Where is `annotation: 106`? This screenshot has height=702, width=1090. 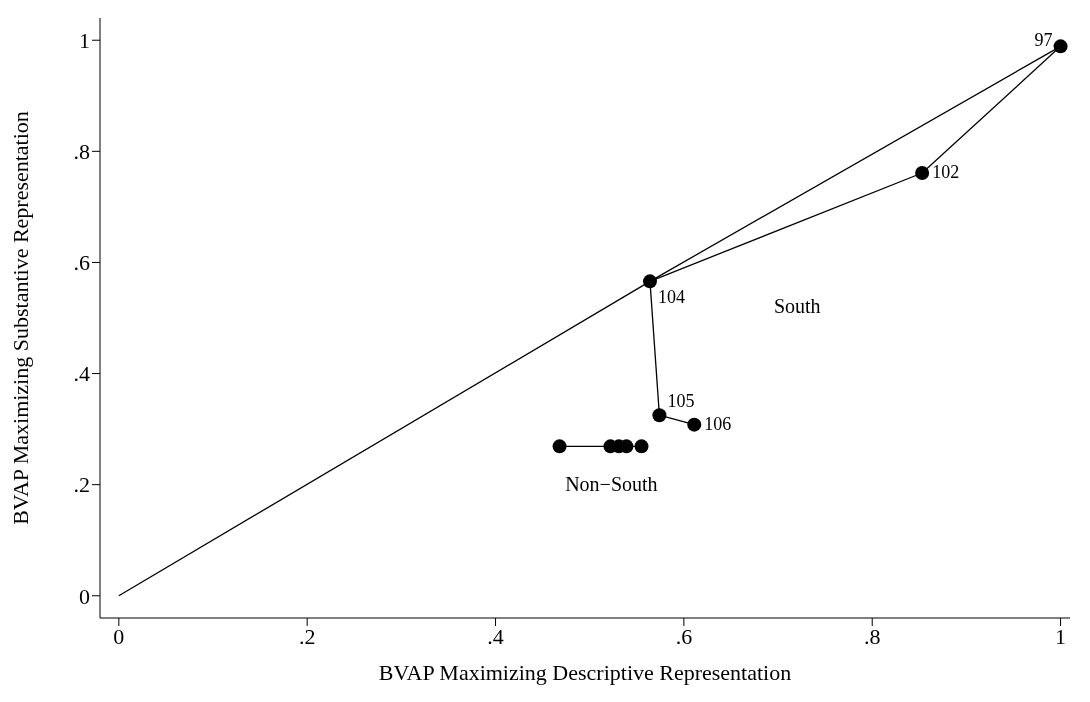 annotation: 106 is located at coordinates (718, 423).